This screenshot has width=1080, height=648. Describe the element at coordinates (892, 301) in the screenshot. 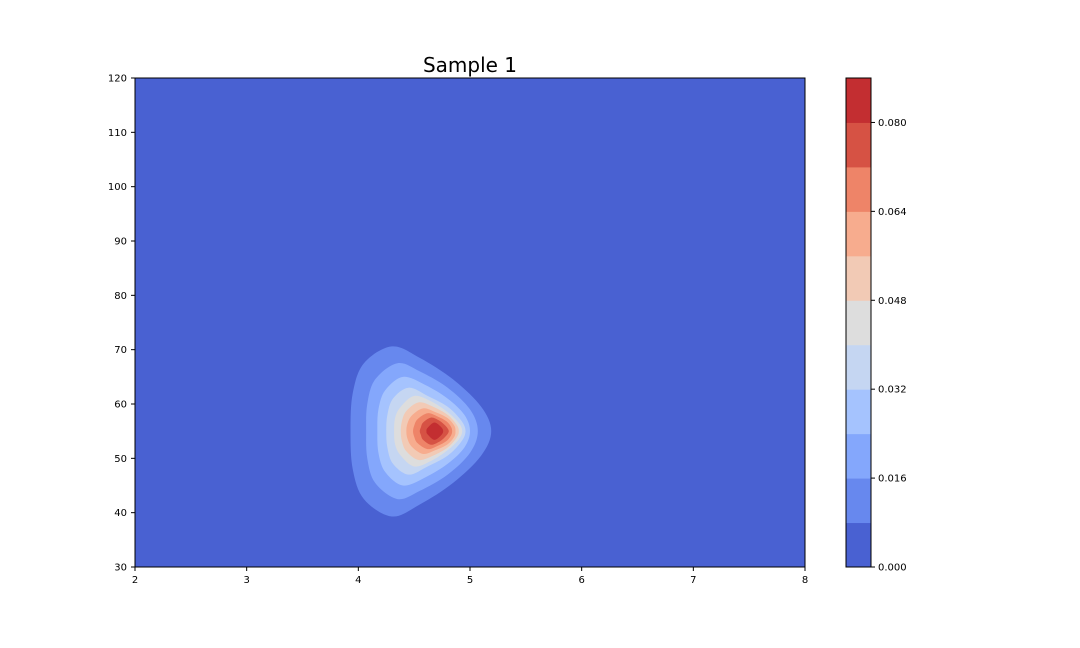

I see `colorbar-tick-label: 0.048` at that location.